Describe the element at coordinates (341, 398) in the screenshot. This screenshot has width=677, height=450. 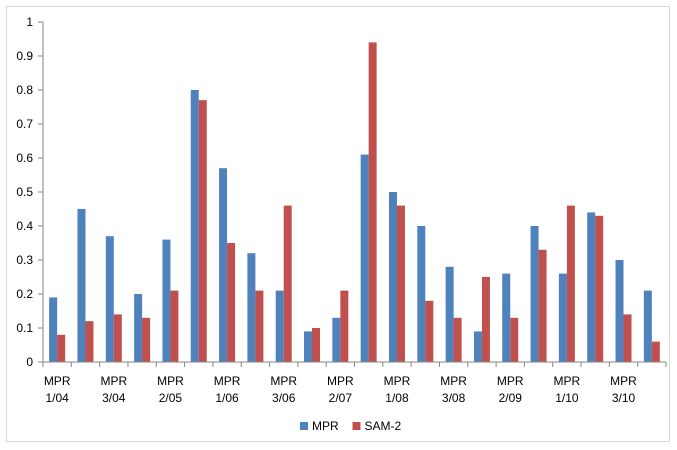
I see `x-tick-label-line2: 2/07` at that location.